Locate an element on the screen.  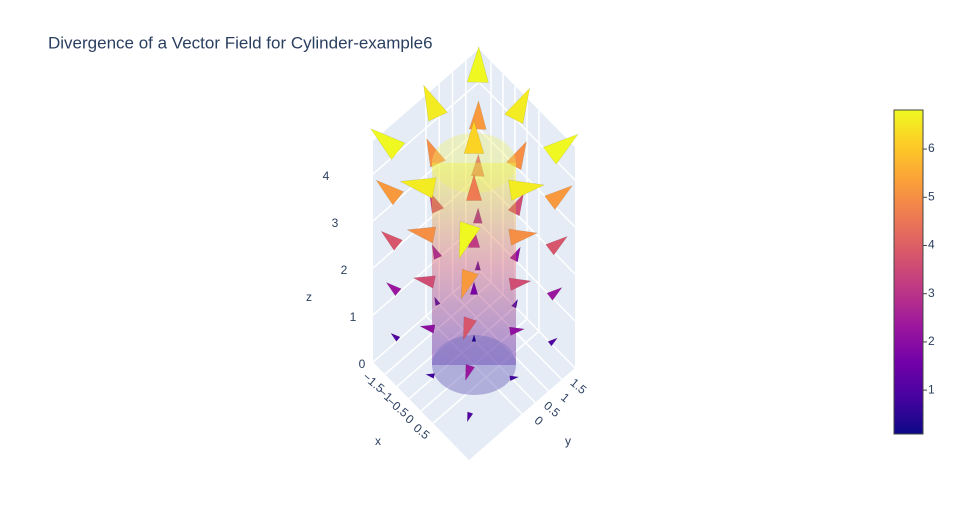
z-tick-label: 2 is located at coordinates (344, 270).